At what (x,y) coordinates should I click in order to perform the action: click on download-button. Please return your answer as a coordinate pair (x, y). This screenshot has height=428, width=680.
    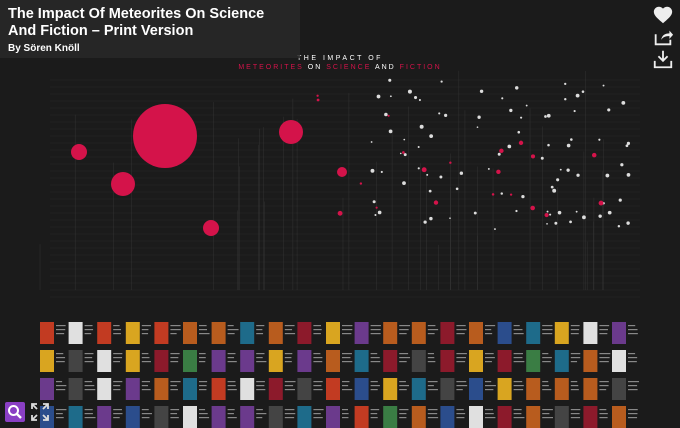
    Looking at the image, I should click on (663, 59).